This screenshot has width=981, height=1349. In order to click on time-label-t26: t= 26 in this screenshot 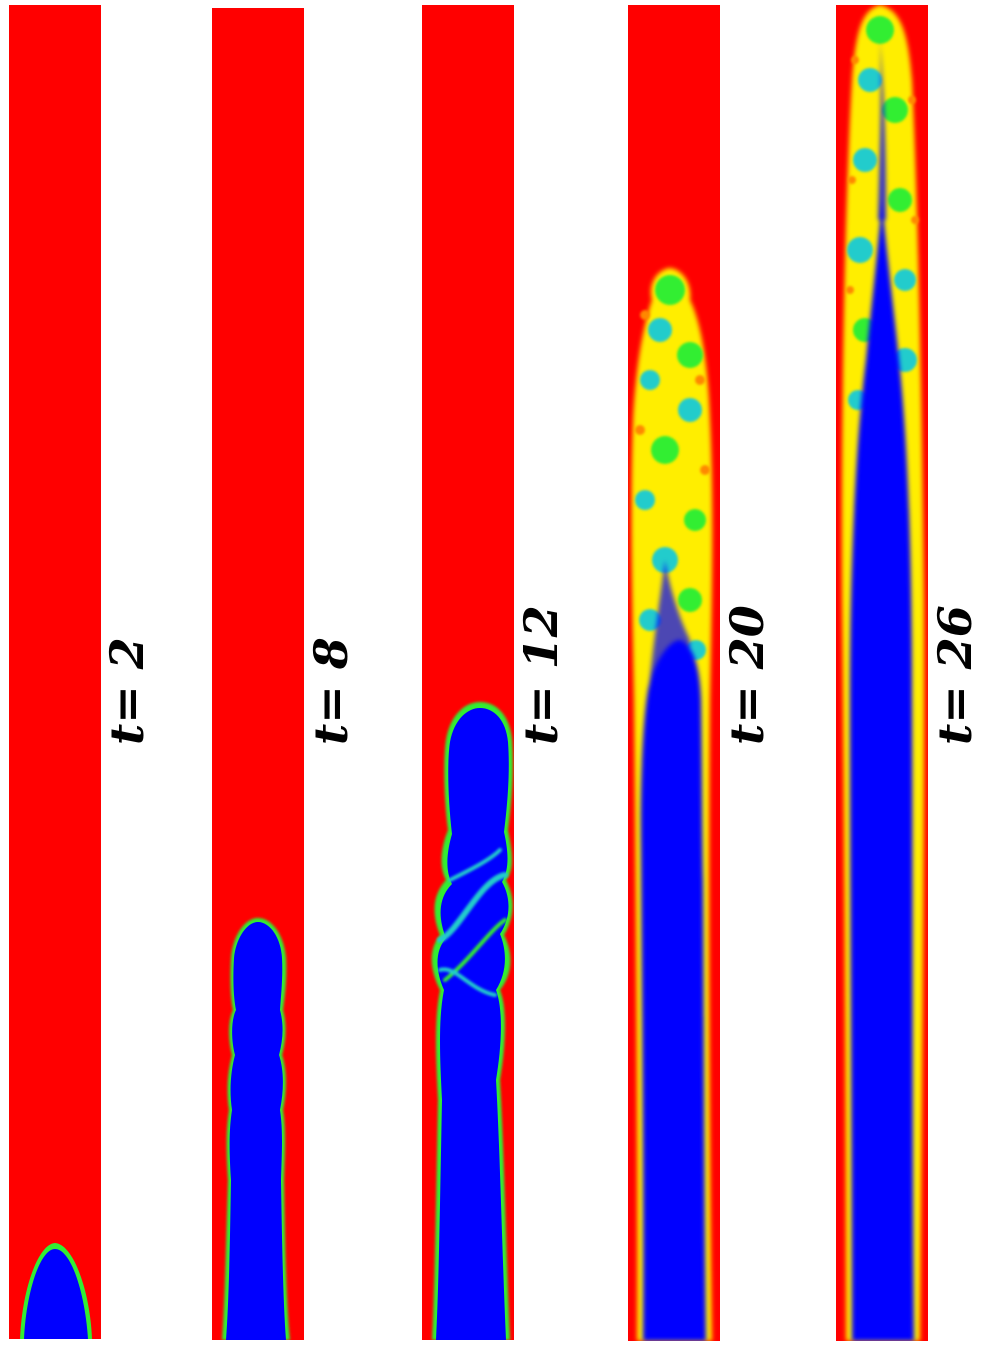, I will do `click(955, 675)`.